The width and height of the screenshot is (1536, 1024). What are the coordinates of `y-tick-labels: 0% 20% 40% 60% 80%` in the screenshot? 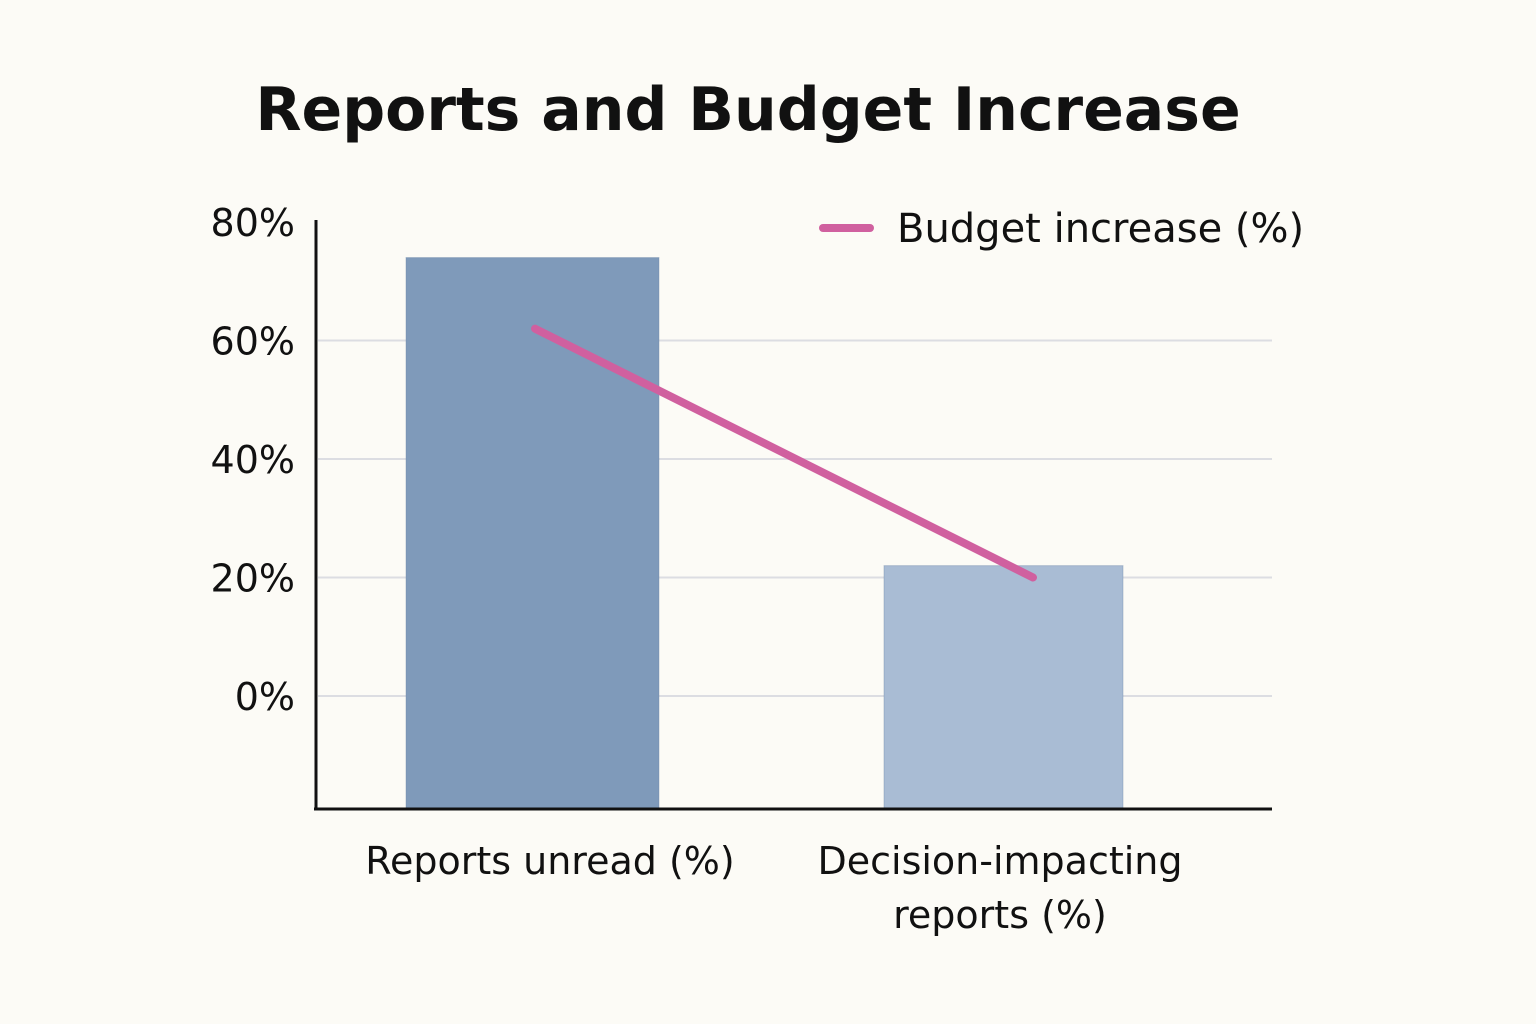 It's located at (253, 460).